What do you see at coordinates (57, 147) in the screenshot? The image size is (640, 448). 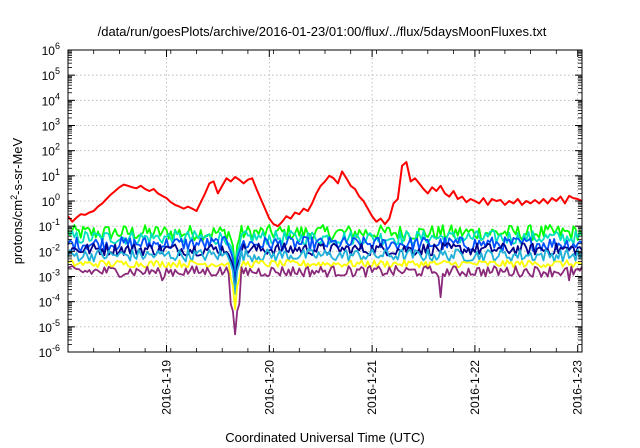 I see `y-tick-exponent: 2` at bounding box center [57, 147].